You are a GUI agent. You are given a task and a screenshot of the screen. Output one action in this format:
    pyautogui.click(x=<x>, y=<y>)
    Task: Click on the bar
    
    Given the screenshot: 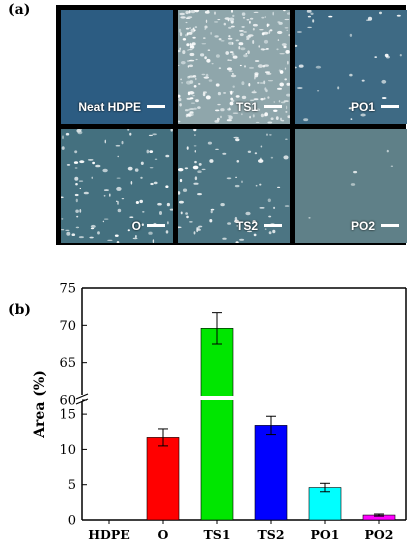 What is the action you would take?
    pyautogui.click(x=271, y=473)
    